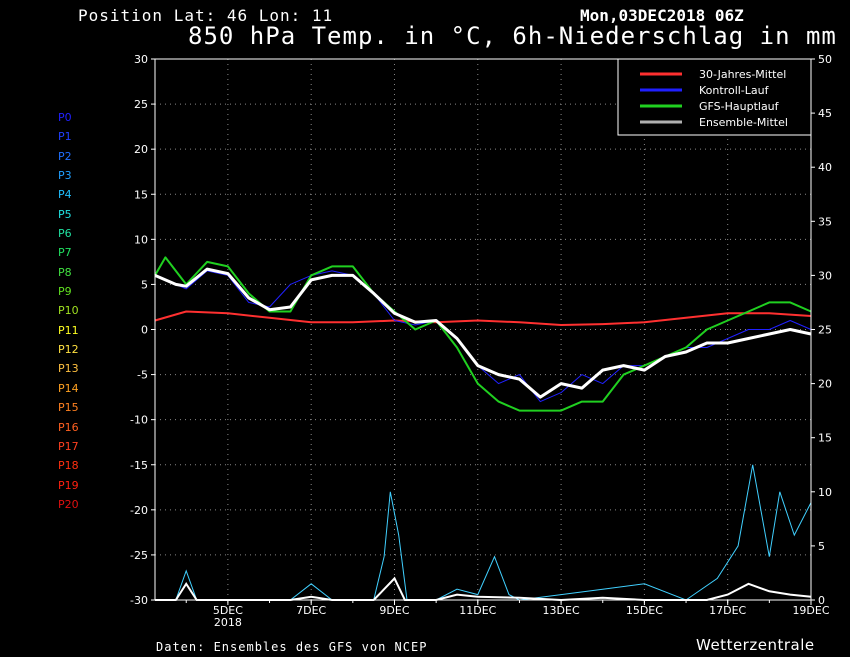 The width and height of the screenshot is (850, 657). I want to click on member-label: P7, so click(65, 253).